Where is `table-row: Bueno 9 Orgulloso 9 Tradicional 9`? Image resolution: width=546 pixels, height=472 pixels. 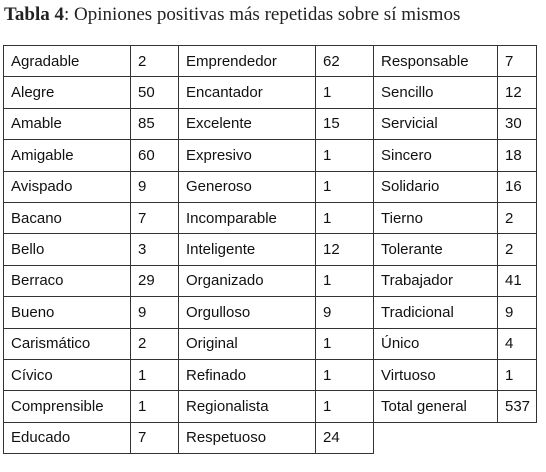 table-row: Bueno 9 Orgulloso 9 Tradicional 9 is located at coordinates (270, 312).